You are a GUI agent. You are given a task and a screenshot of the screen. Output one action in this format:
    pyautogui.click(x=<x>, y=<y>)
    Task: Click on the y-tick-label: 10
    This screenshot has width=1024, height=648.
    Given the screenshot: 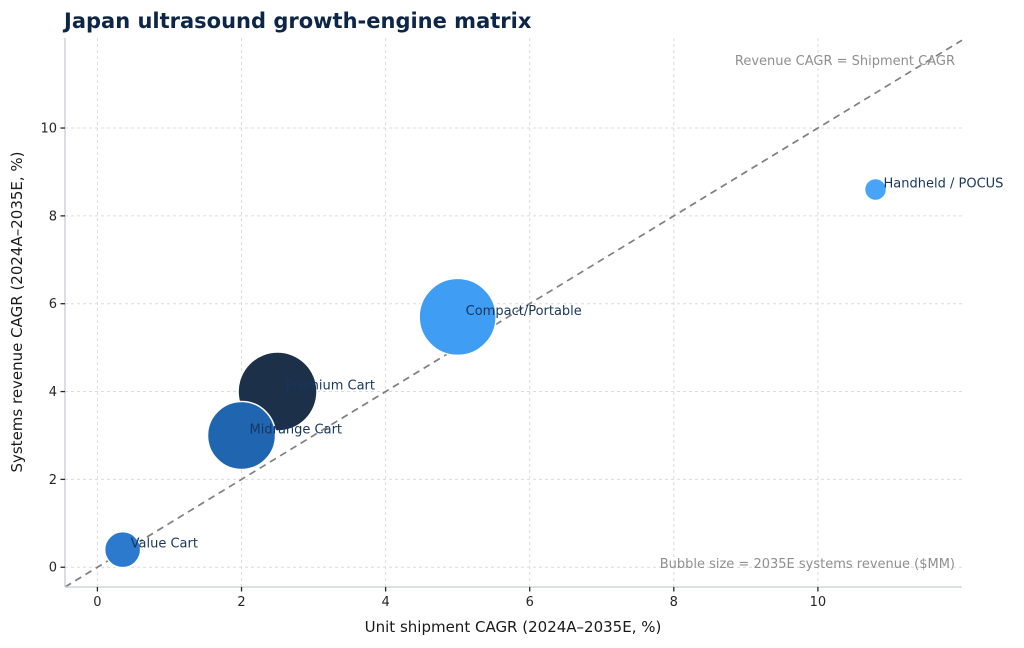 What is the action you would take?
    pyautogui.click(x=48, y=129)
    